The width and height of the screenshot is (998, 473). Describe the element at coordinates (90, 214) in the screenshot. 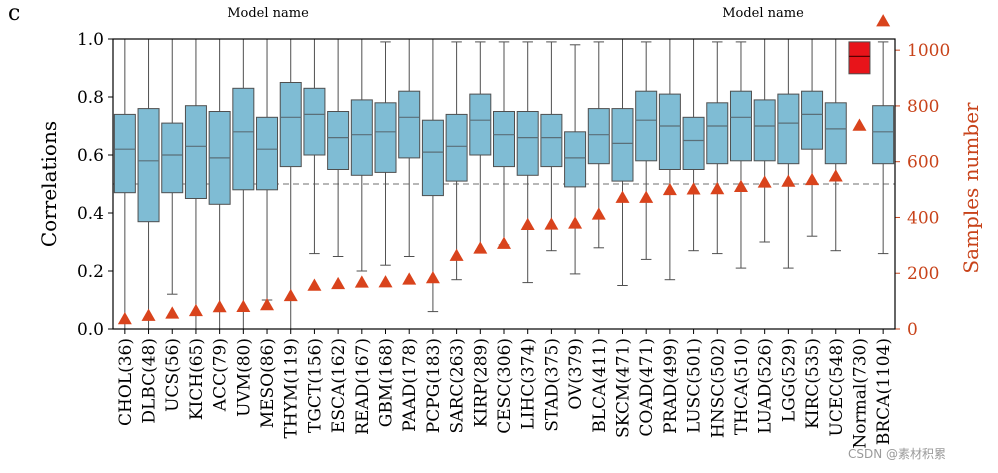

I see `y-tick-label: 0.4` at that location.